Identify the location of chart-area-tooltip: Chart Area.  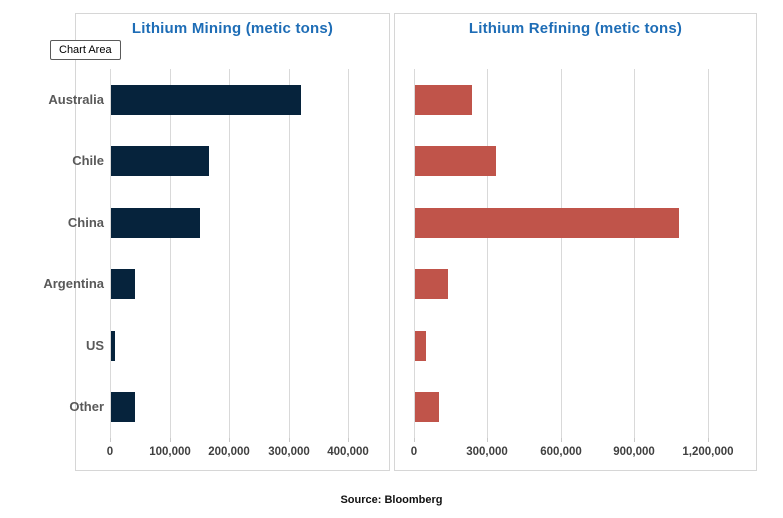
(85, 50).